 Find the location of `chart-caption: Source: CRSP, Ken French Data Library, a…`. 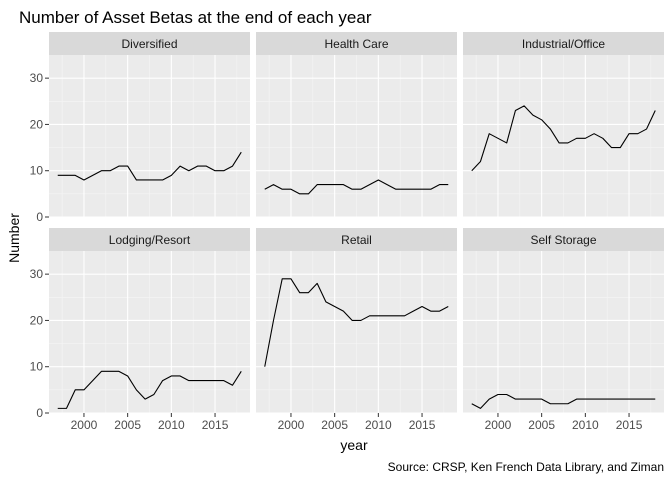

chart-caption: Source: CRSP, Ken French Data Library, a… is located at coordinates (526, 467).